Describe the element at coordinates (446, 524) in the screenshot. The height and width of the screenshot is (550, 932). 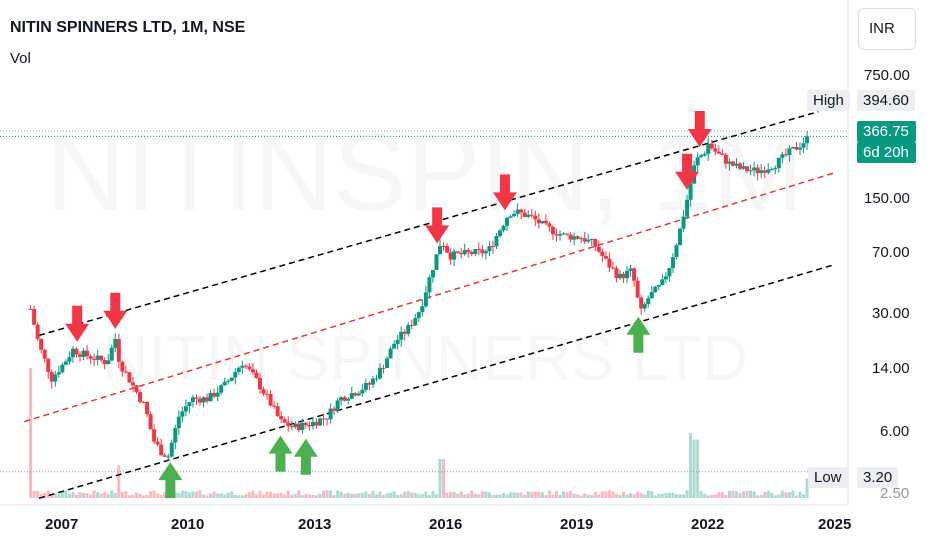
I see `time-tick-2016: 2016` at that location.